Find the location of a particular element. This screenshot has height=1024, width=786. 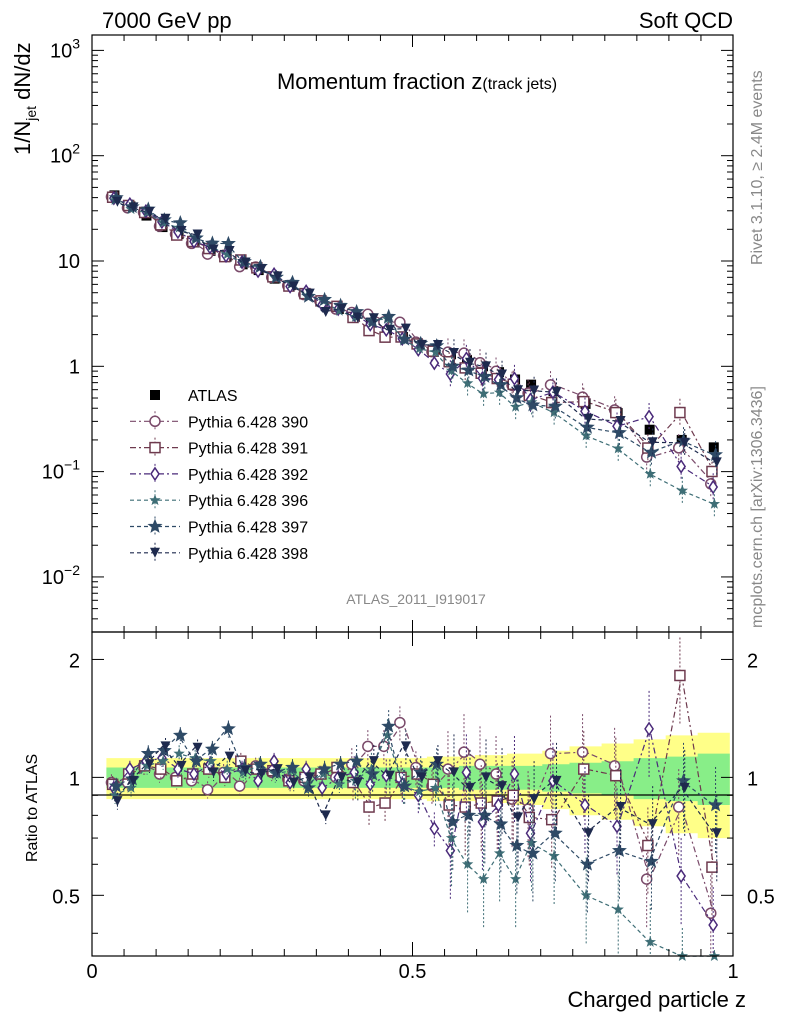

atlas-uncertainty-bands is located at coordinates (418, 785).